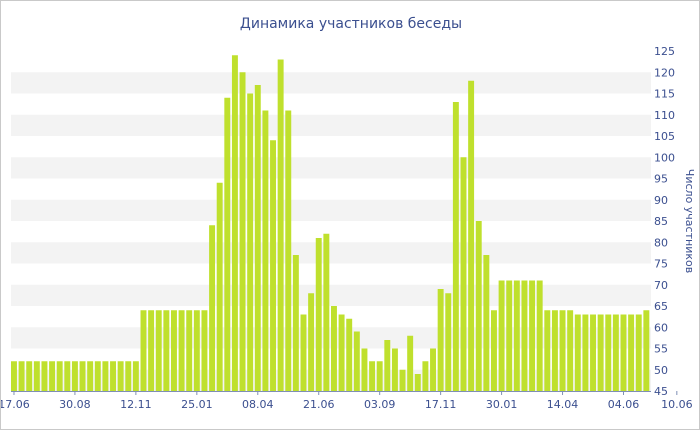  I want to click on x-tick-label: 30.08, so click(75, 404).